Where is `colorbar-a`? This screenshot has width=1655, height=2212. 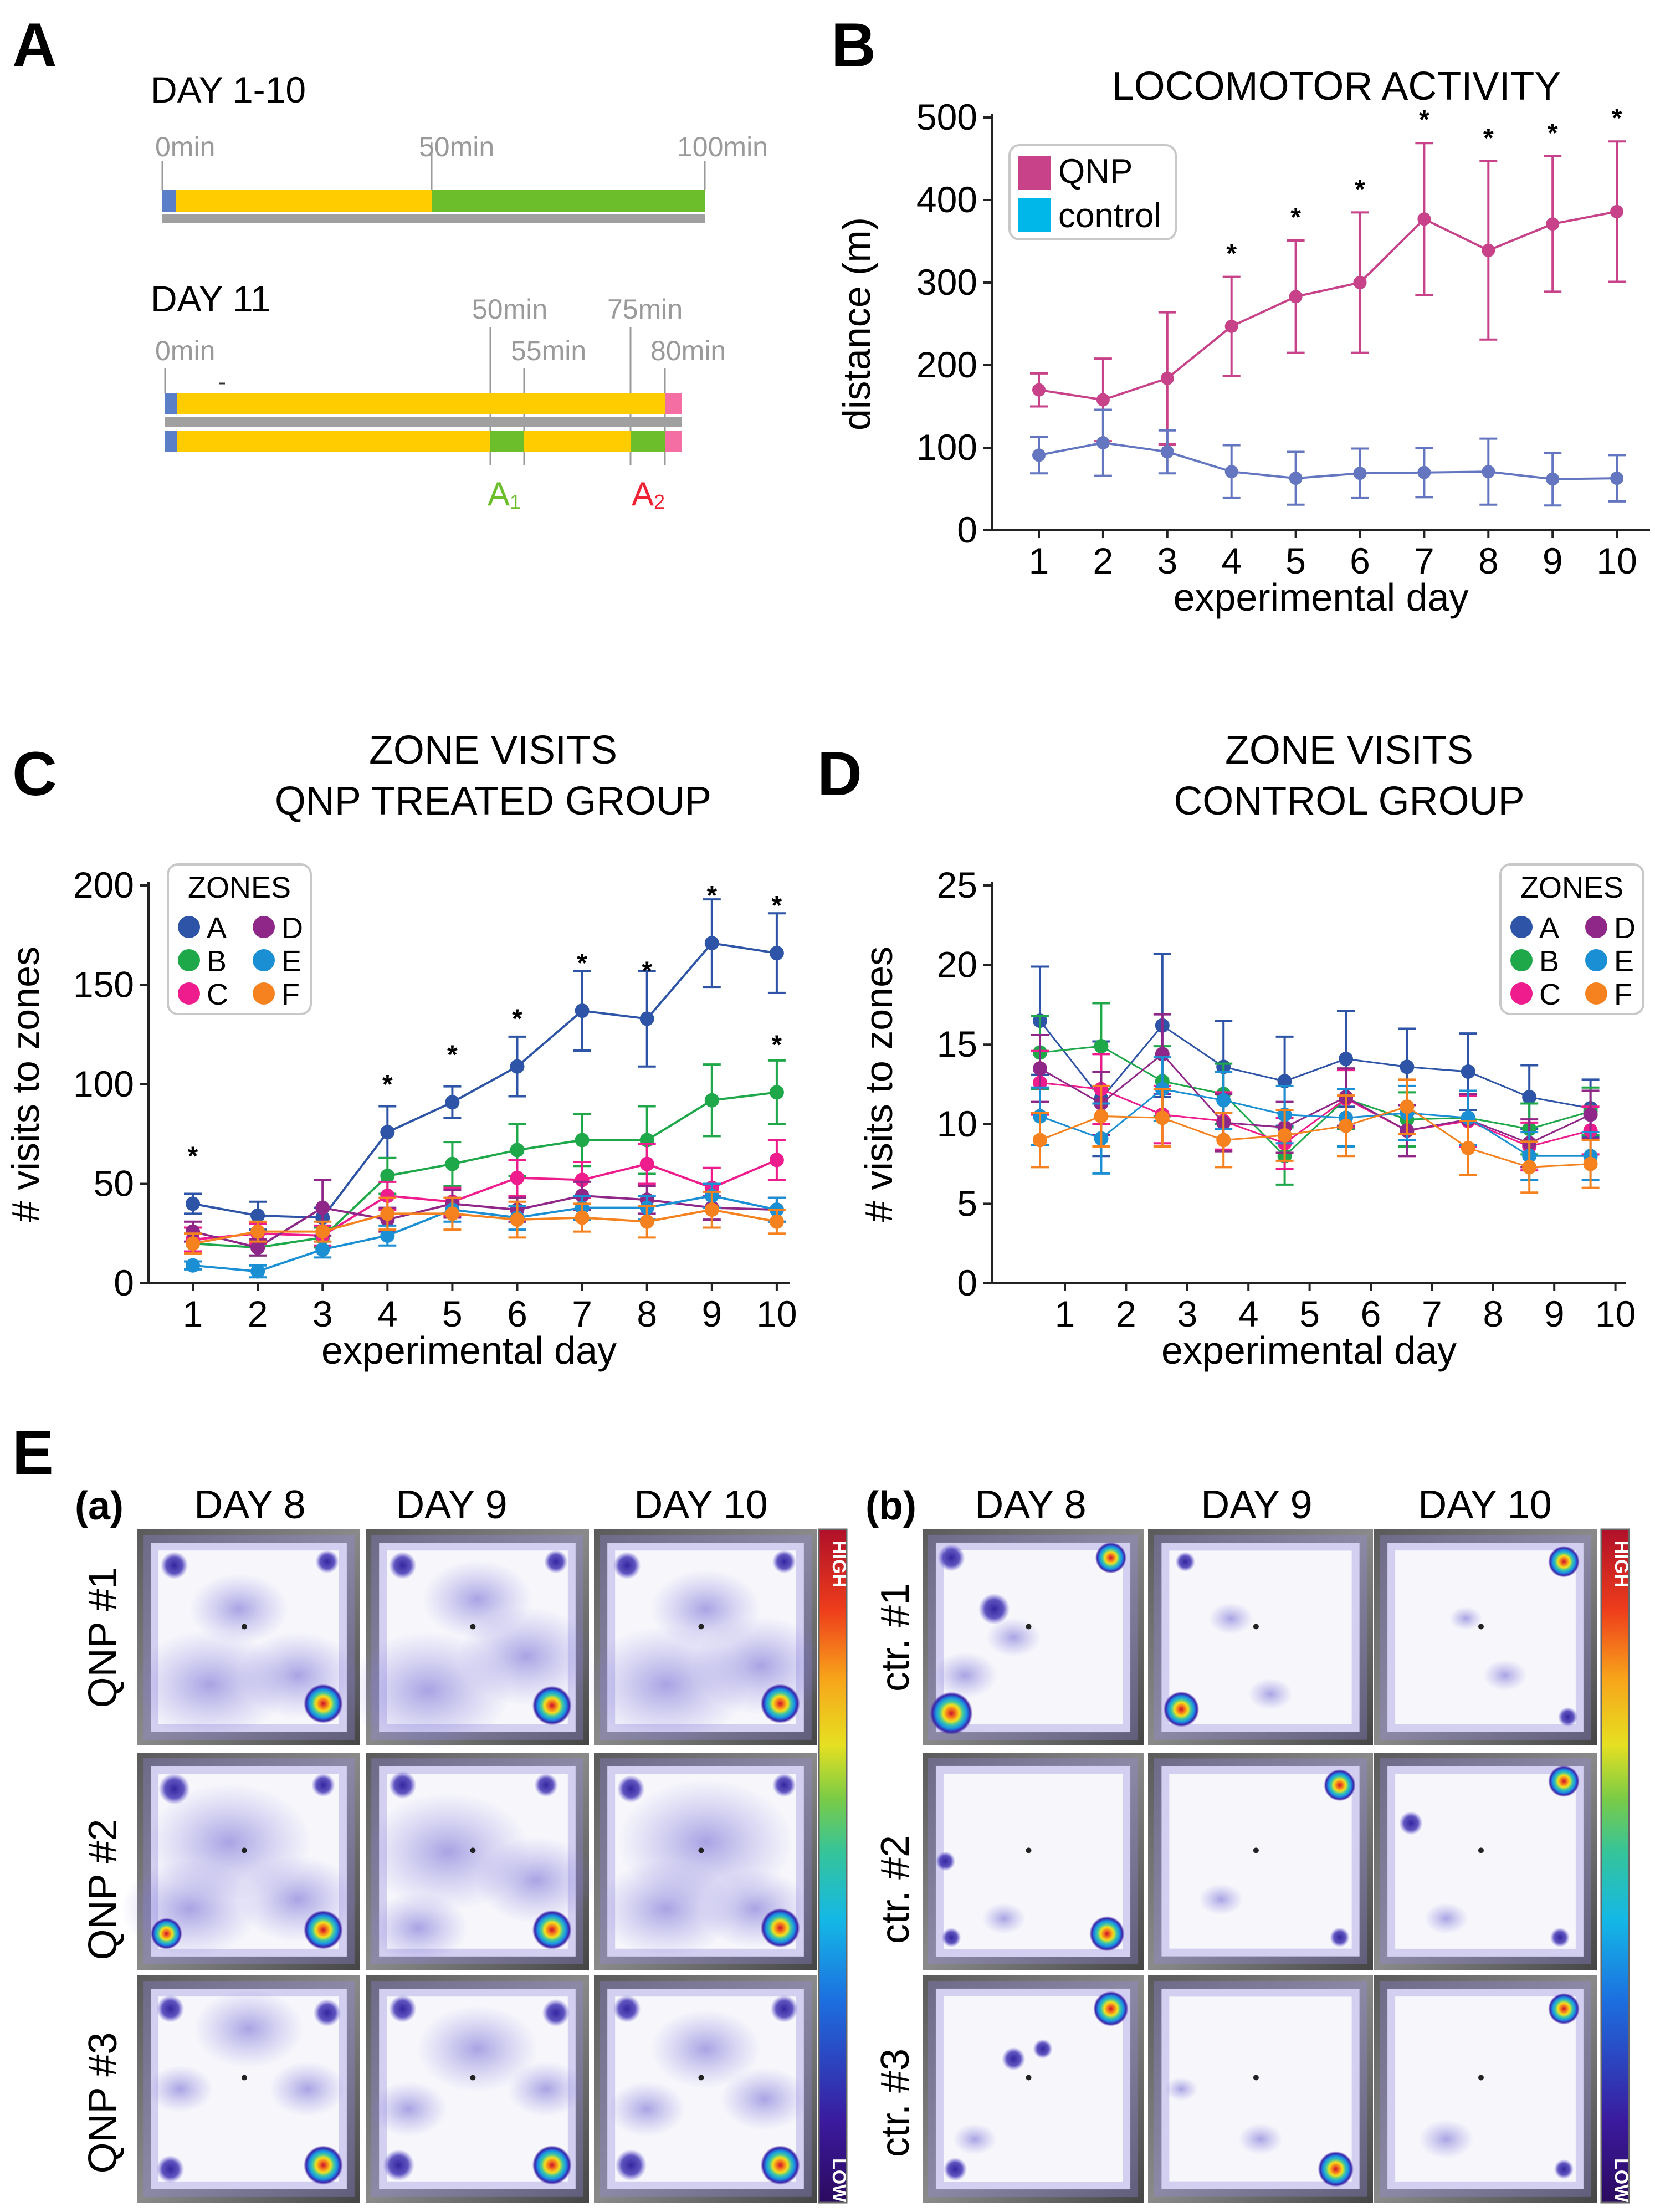
colorbar-a is located at coordinates (833, 1866).